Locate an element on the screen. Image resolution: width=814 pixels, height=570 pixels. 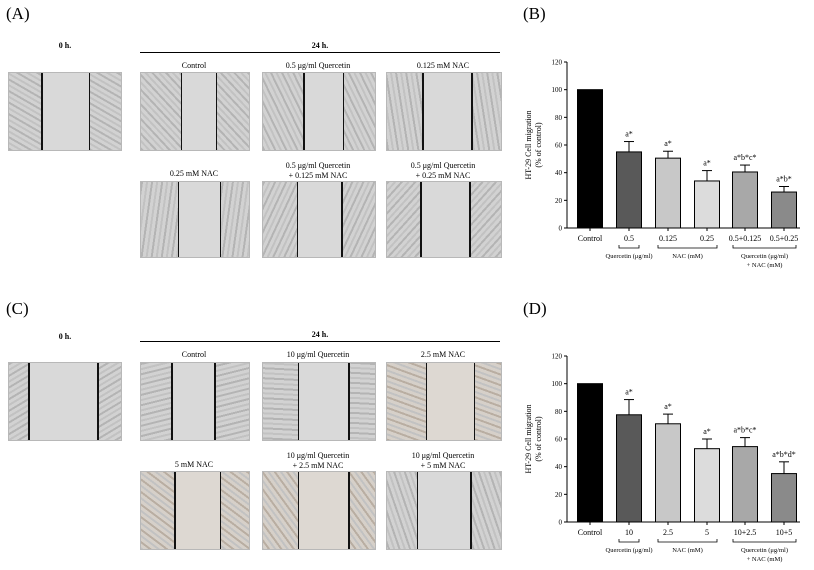
wound-image-0h-c is located at coordinates (65, 401).